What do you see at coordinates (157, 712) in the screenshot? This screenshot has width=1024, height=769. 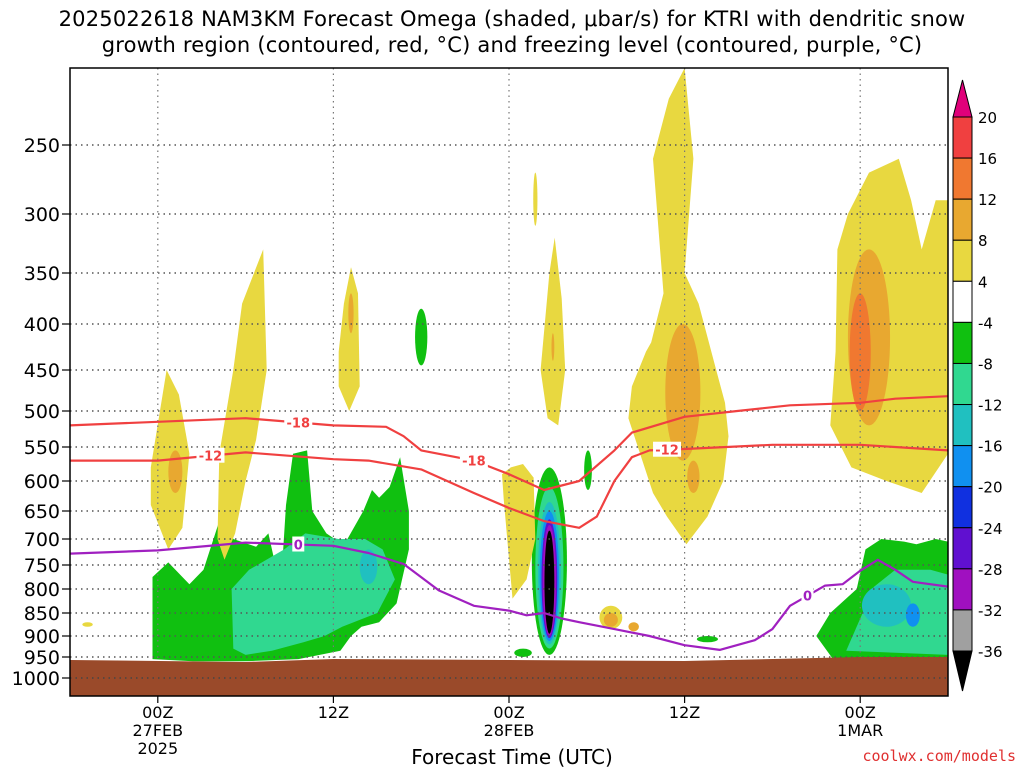 I see `x-tick-label-0-0: 00Z` at bounding box center [157, 712].